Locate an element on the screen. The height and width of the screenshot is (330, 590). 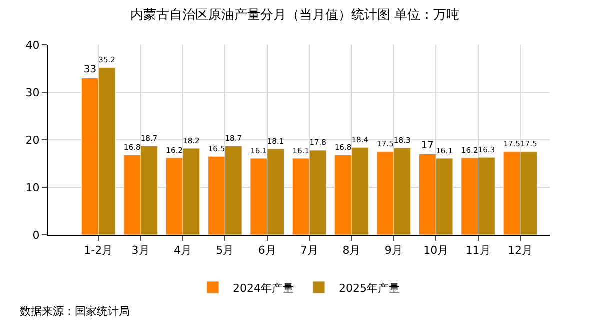
data-label: 17.8 is located at coordinates (318, 143).